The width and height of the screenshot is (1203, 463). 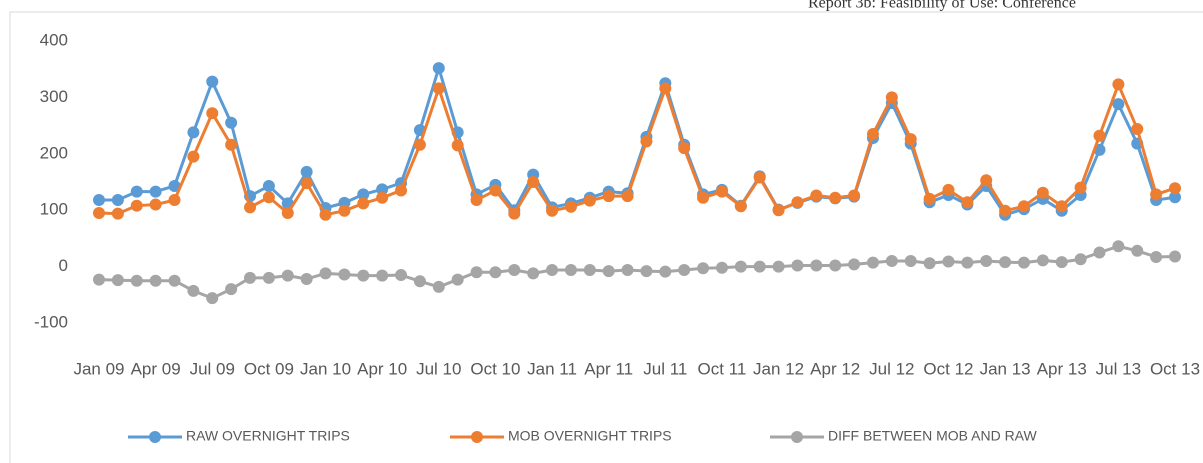 I want to click on y-tick-label: 300, so click(x=54, y=96).